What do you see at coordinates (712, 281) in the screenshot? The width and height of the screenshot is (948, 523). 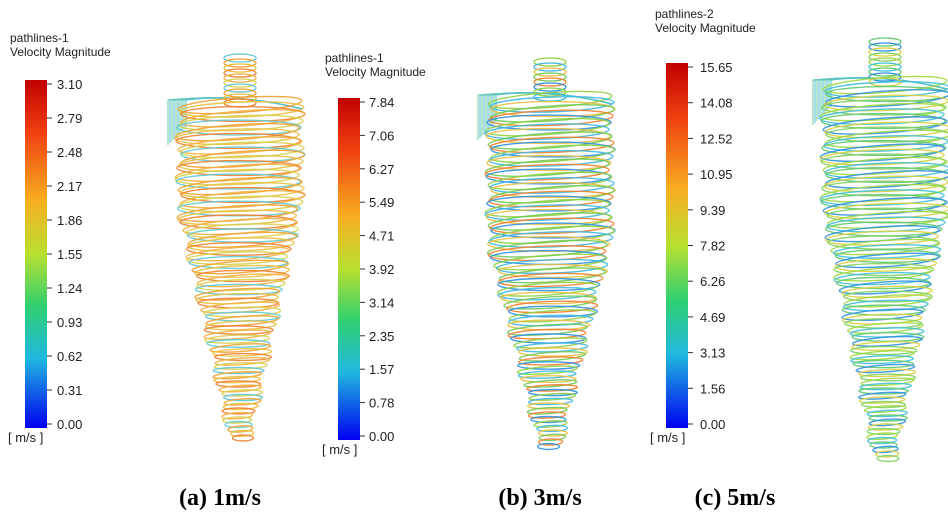 I see `colorbar-label: 6.26` at bounding box center [712, 281].